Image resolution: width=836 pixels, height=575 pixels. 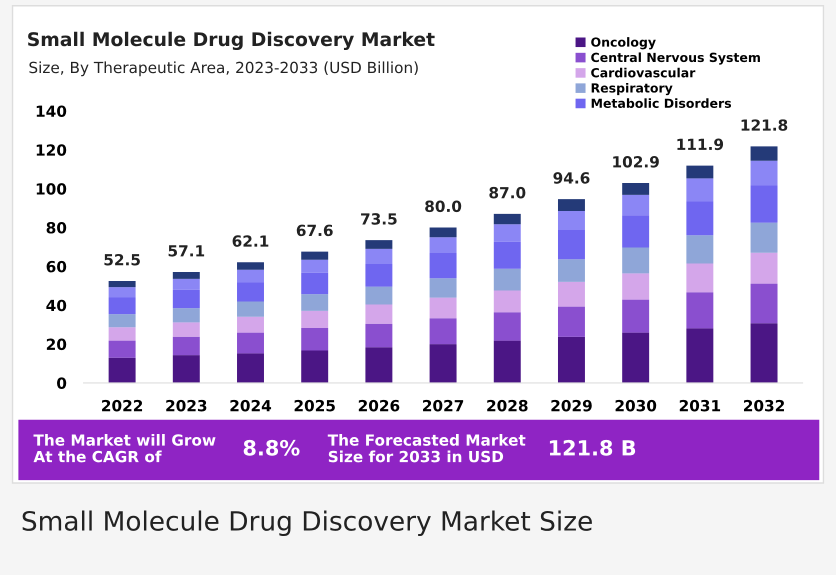 I want to click on y-tick-label: 80, so click(x=56, y=228).